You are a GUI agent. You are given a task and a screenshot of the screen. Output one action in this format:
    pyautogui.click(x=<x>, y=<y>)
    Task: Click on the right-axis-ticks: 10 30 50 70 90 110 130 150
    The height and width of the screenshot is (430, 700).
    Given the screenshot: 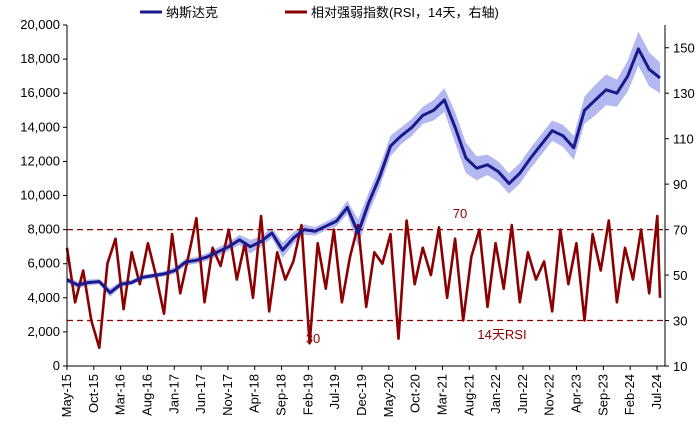 What is the action you would take?
    pyautogui.click(x=680, y=207)
    